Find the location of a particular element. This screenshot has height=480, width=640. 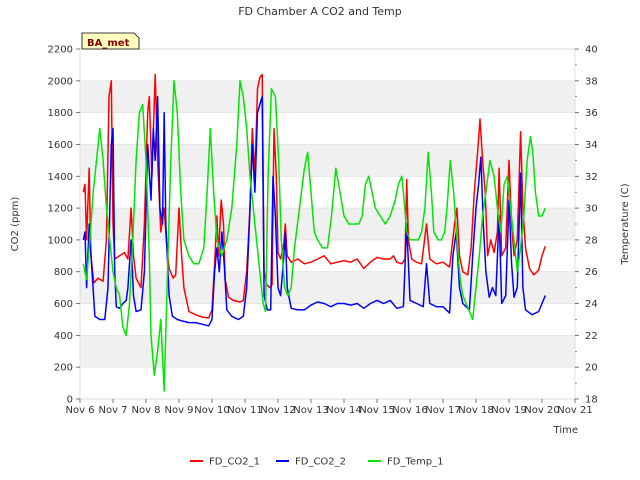

badge-label: BA_met is located at coordinates (108, 43).